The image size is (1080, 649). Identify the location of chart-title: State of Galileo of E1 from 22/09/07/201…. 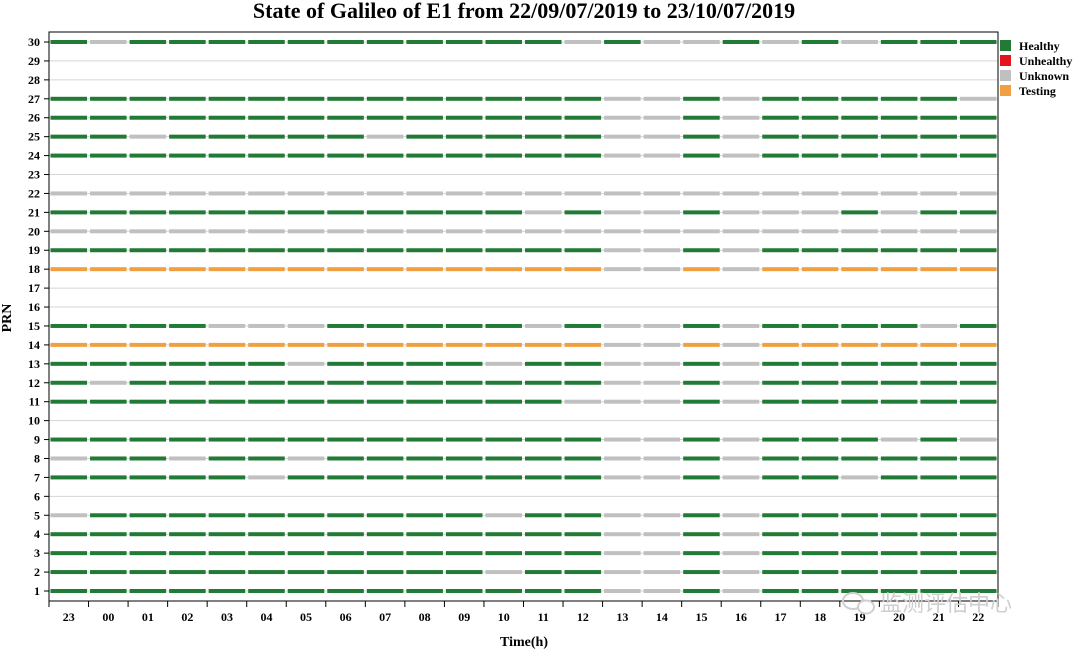
(524, 11).